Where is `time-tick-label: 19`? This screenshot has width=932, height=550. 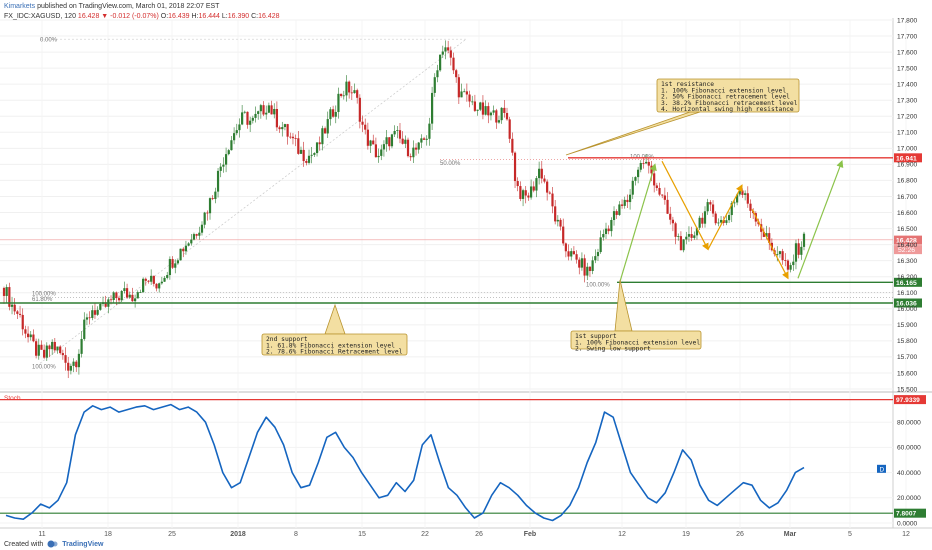
time-tick-label: 19 is located at coordinates (686, 534).